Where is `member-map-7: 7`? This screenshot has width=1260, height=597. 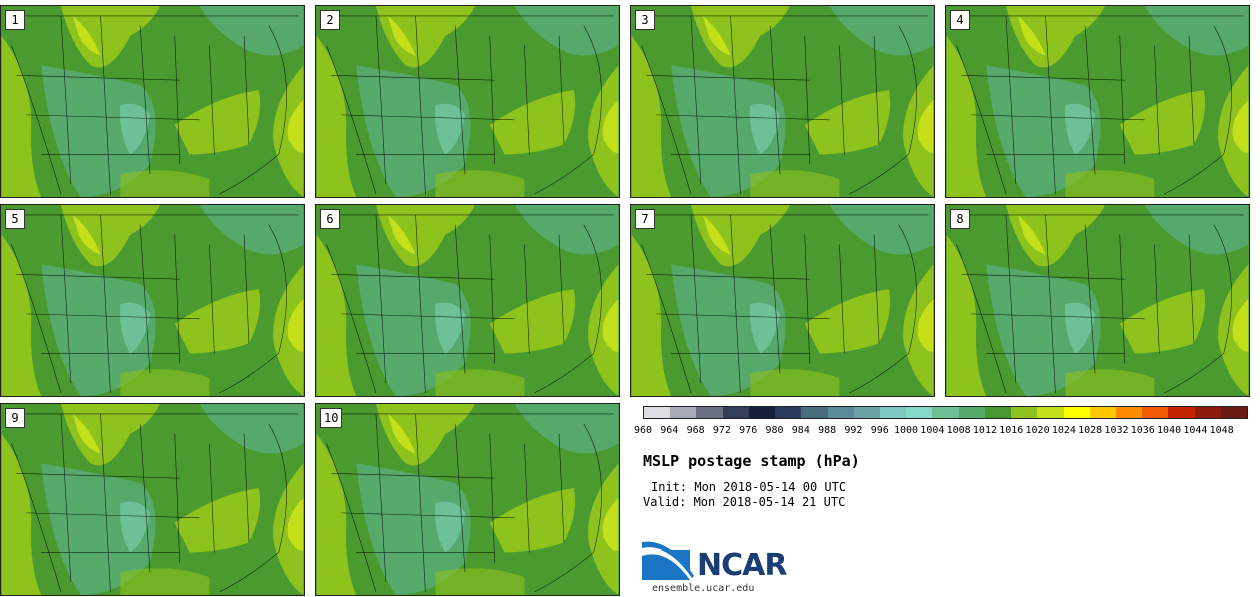 member-map-7: 7 is located at coordinates (782, 300).